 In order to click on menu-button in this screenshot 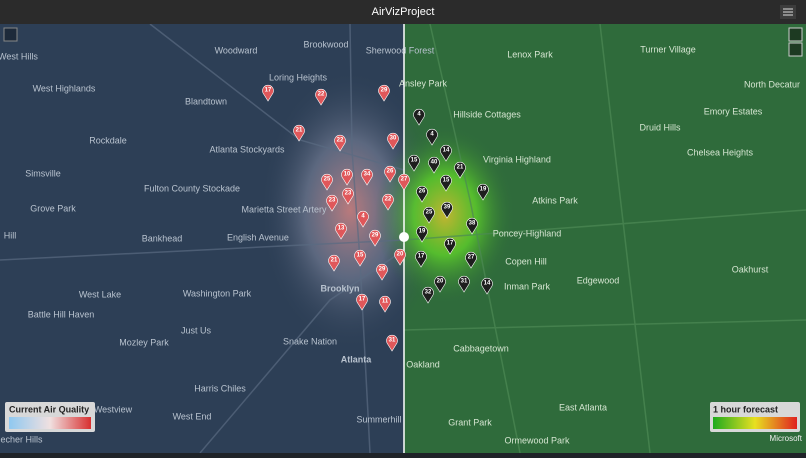, I will do `click(788, 12)`.